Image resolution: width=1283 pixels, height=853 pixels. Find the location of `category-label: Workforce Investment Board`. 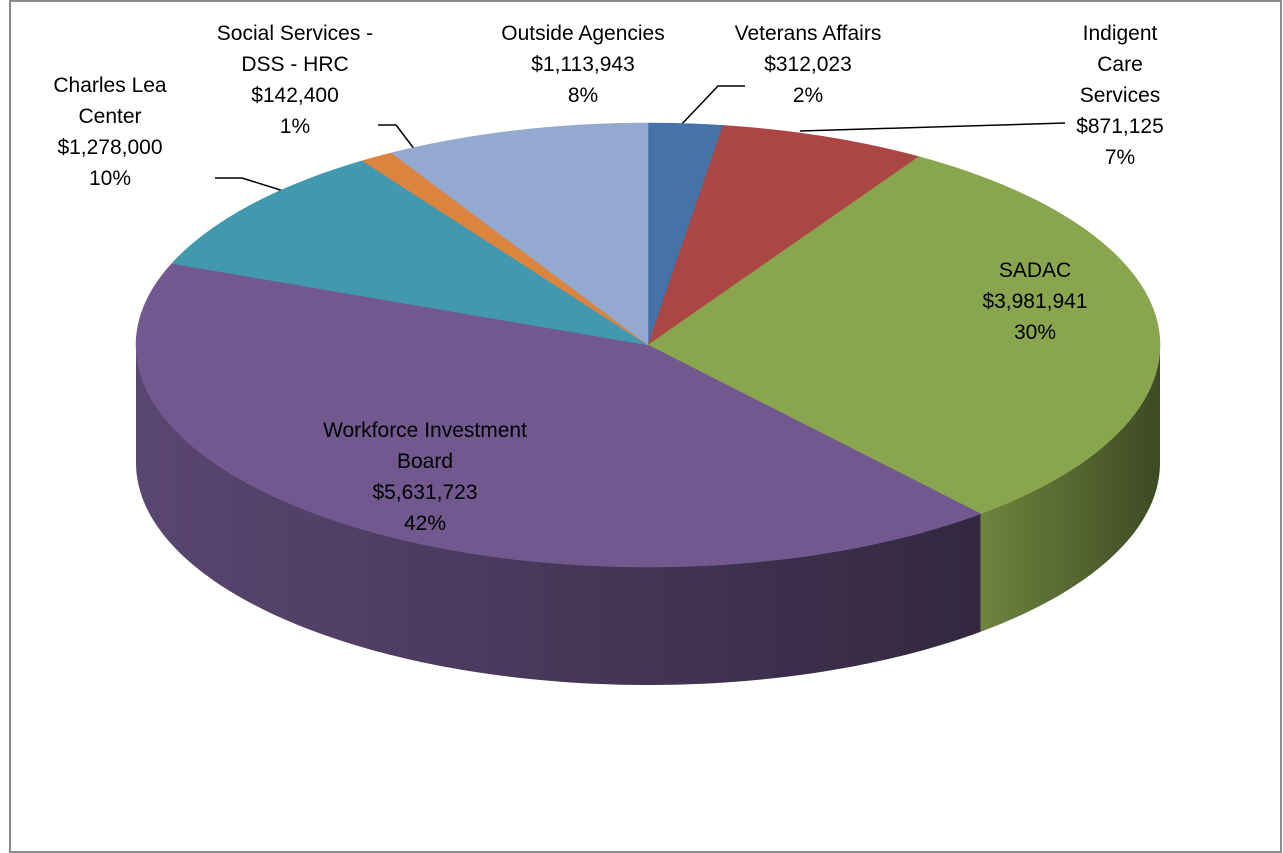

category-label: Workforce Investment Board is located at coordinates (425, 446).